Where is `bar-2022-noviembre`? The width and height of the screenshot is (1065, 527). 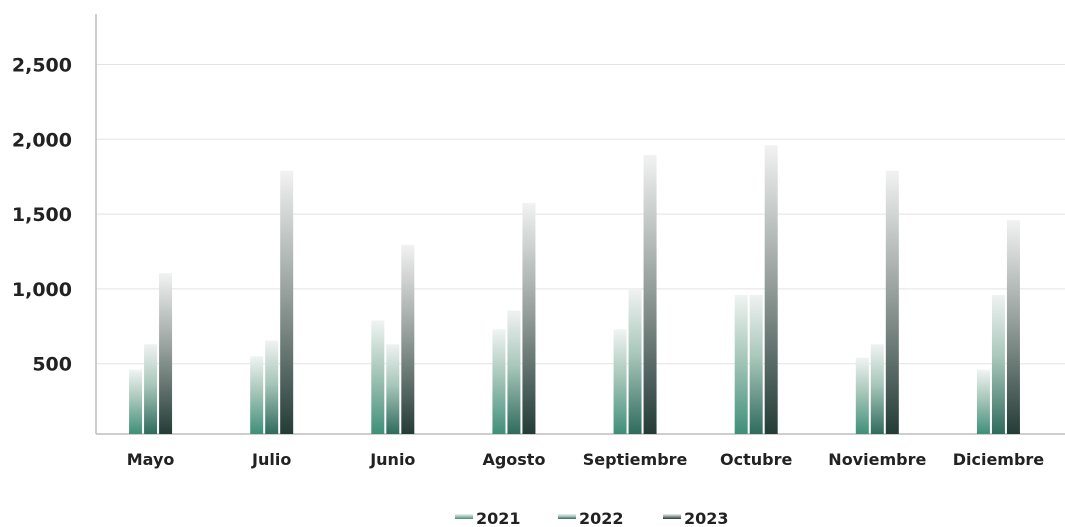
bar-2022-noviembre is located at coordinates (877, 389).